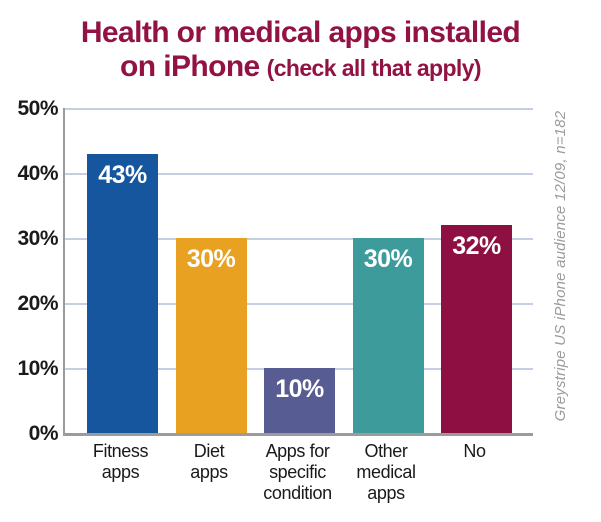 Image resolution: width=601 pixels, height=522 pixels. I want to click on chart-title-line2: on iPhone (check all that apply), so click(300, 67).